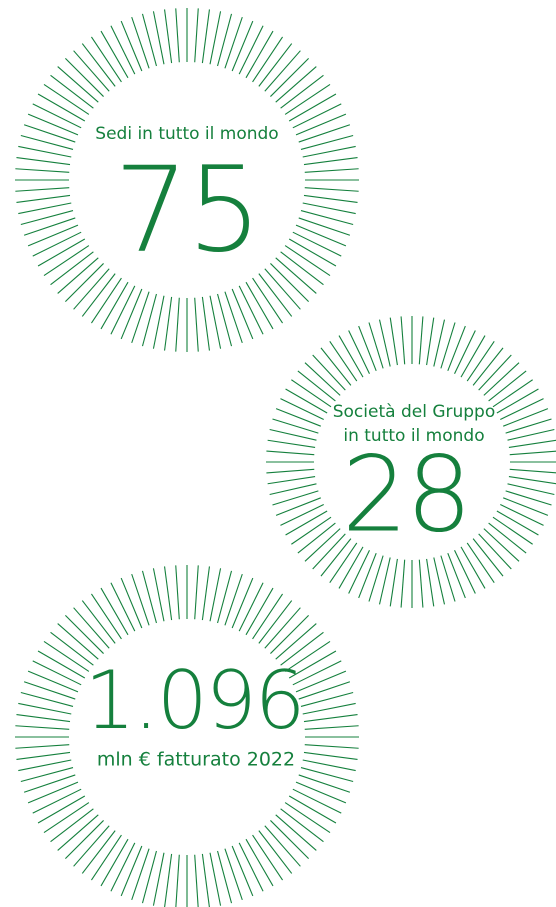 Image resolution: width=556 pixels, height=907 pixels. I want to click on stat-label: mln € fatturato 2022, so click(196, 760).